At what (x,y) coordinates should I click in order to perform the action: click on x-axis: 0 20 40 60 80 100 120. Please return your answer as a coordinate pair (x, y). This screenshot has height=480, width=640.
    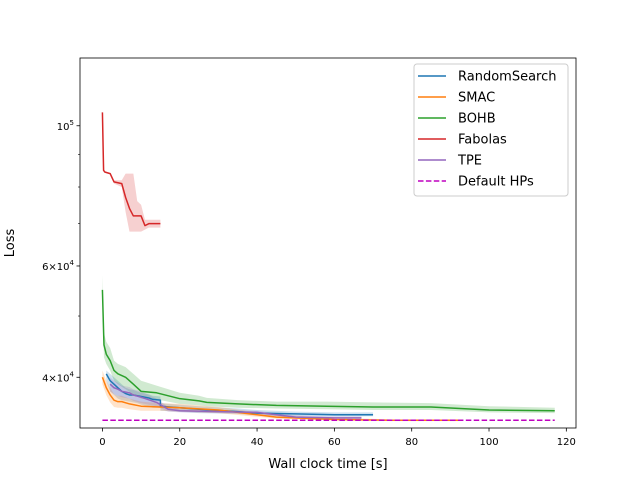
    Looking at the image, I should click on (337, 438).